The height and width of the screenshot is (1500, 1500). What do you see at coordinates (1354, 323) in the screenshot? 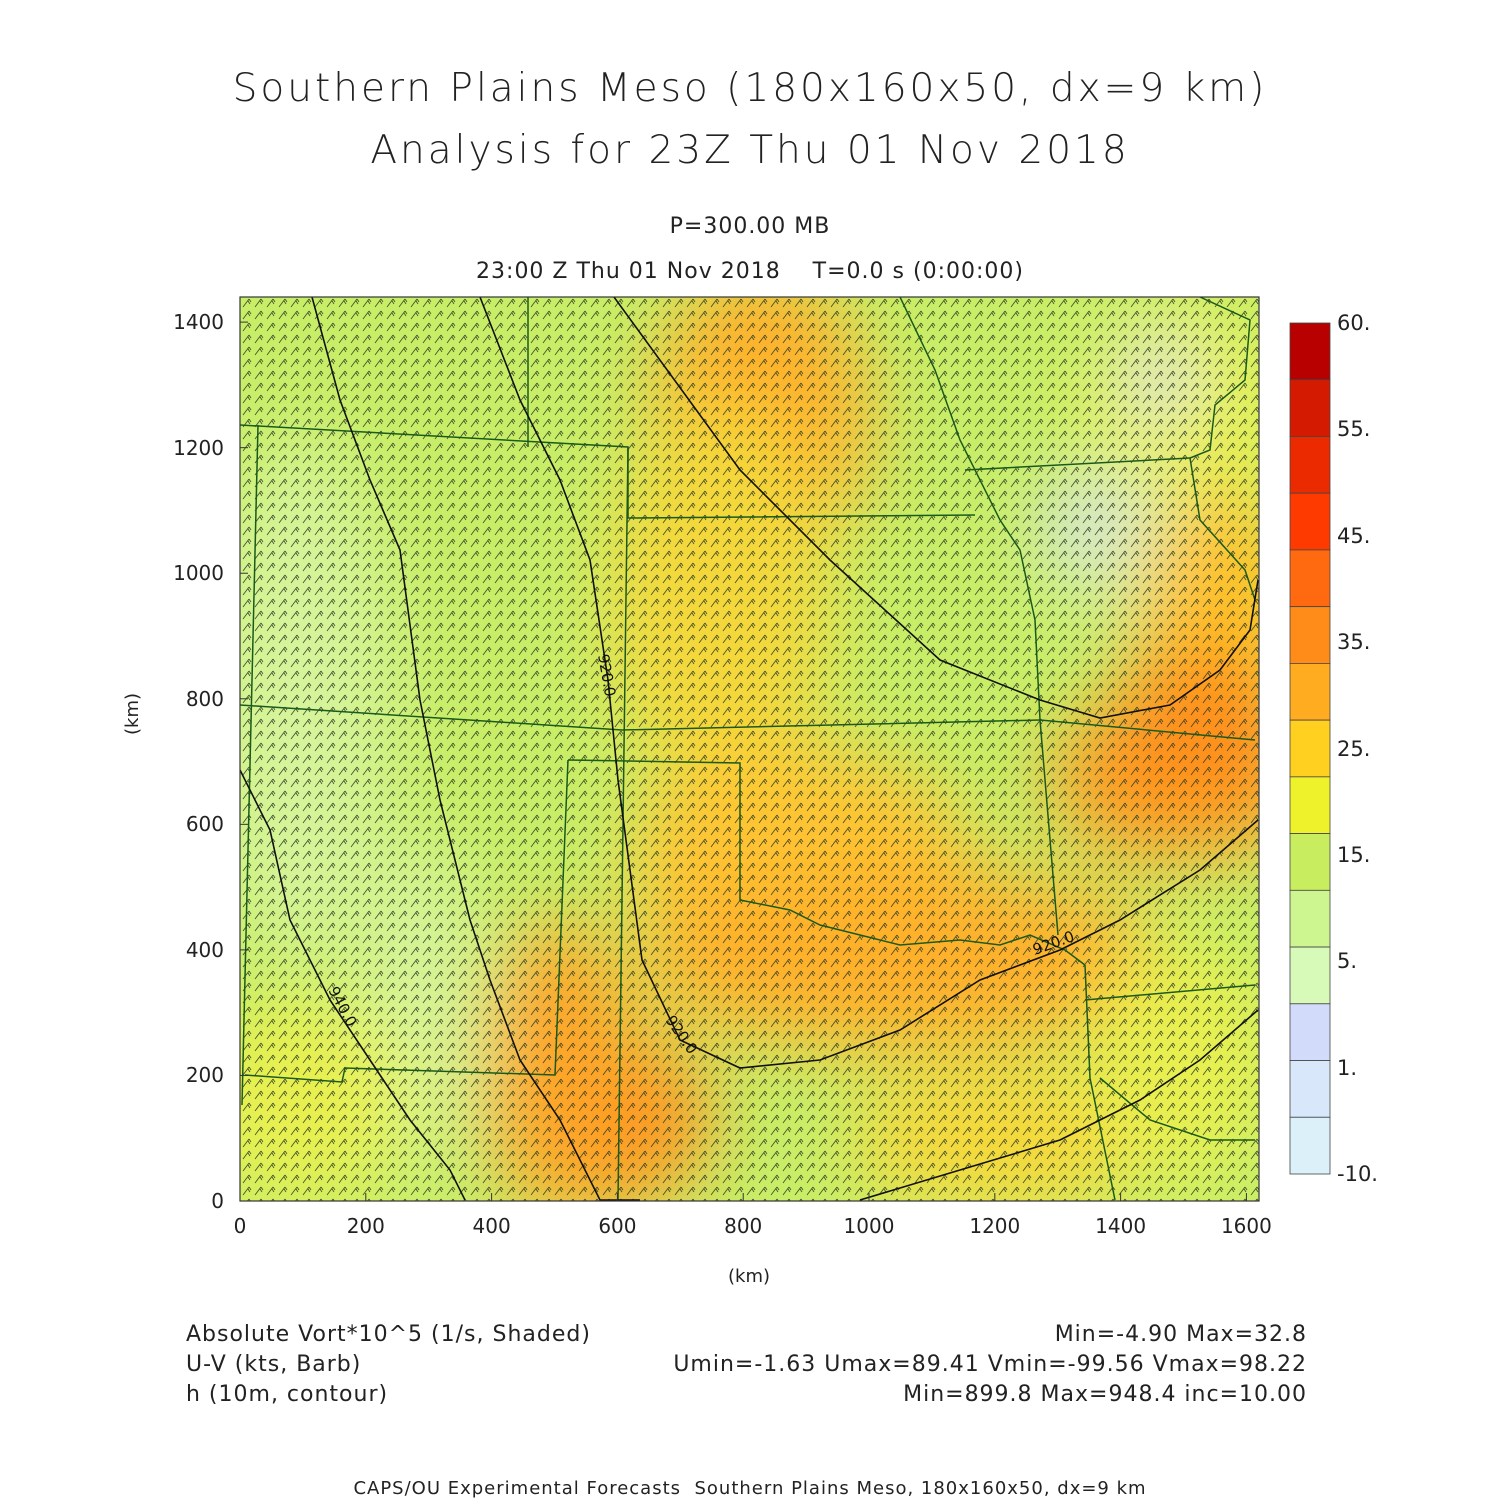
I see `colorbar-label: 60.` at bounding box center [1354, 323].